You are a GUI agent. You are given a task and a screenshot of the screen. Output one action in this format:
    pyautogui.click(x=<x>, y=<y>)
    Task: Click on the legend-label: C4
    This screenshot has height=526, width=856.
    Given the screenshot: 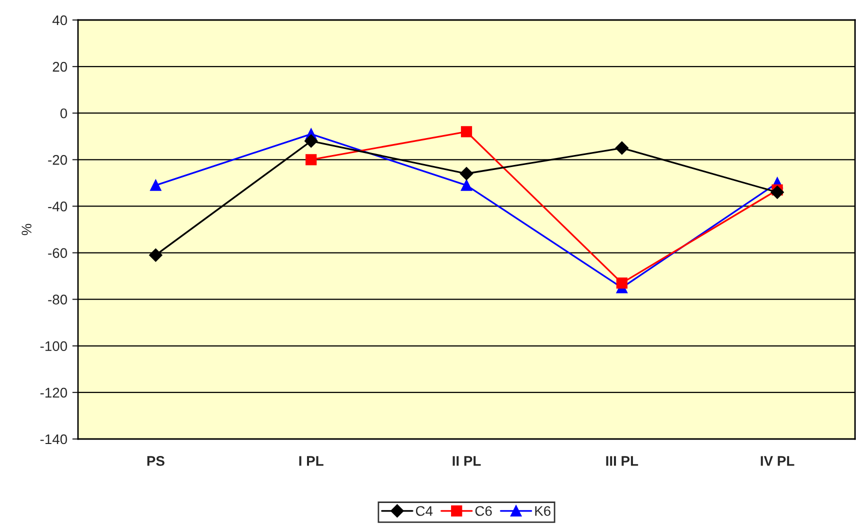 What is the action you would take?
    pyautogui.click(x=424, y=511)
    